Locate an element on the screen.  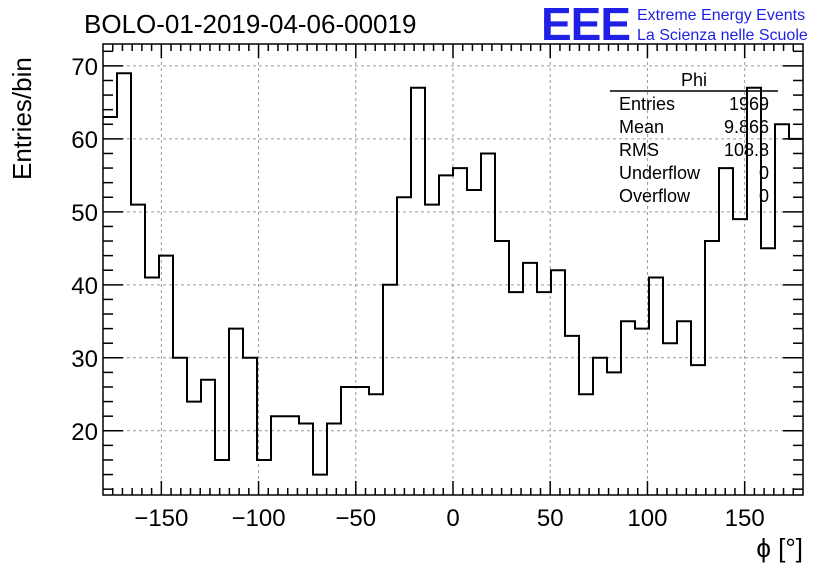
x-tick-label: −100 is located at coordinates (259, 518).